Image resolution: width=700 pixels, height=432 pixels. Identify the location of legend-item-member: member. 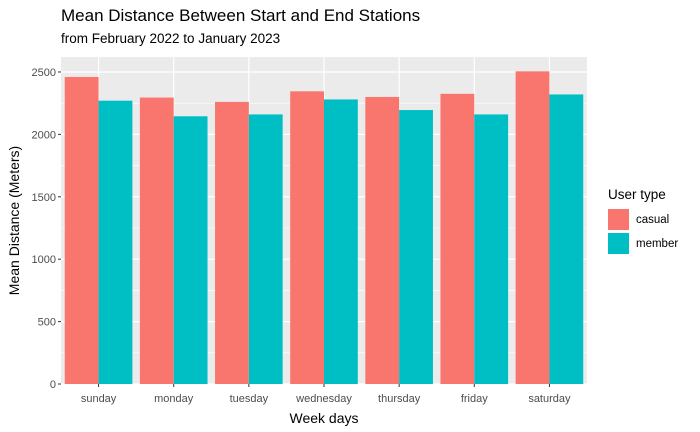
(643, 243).